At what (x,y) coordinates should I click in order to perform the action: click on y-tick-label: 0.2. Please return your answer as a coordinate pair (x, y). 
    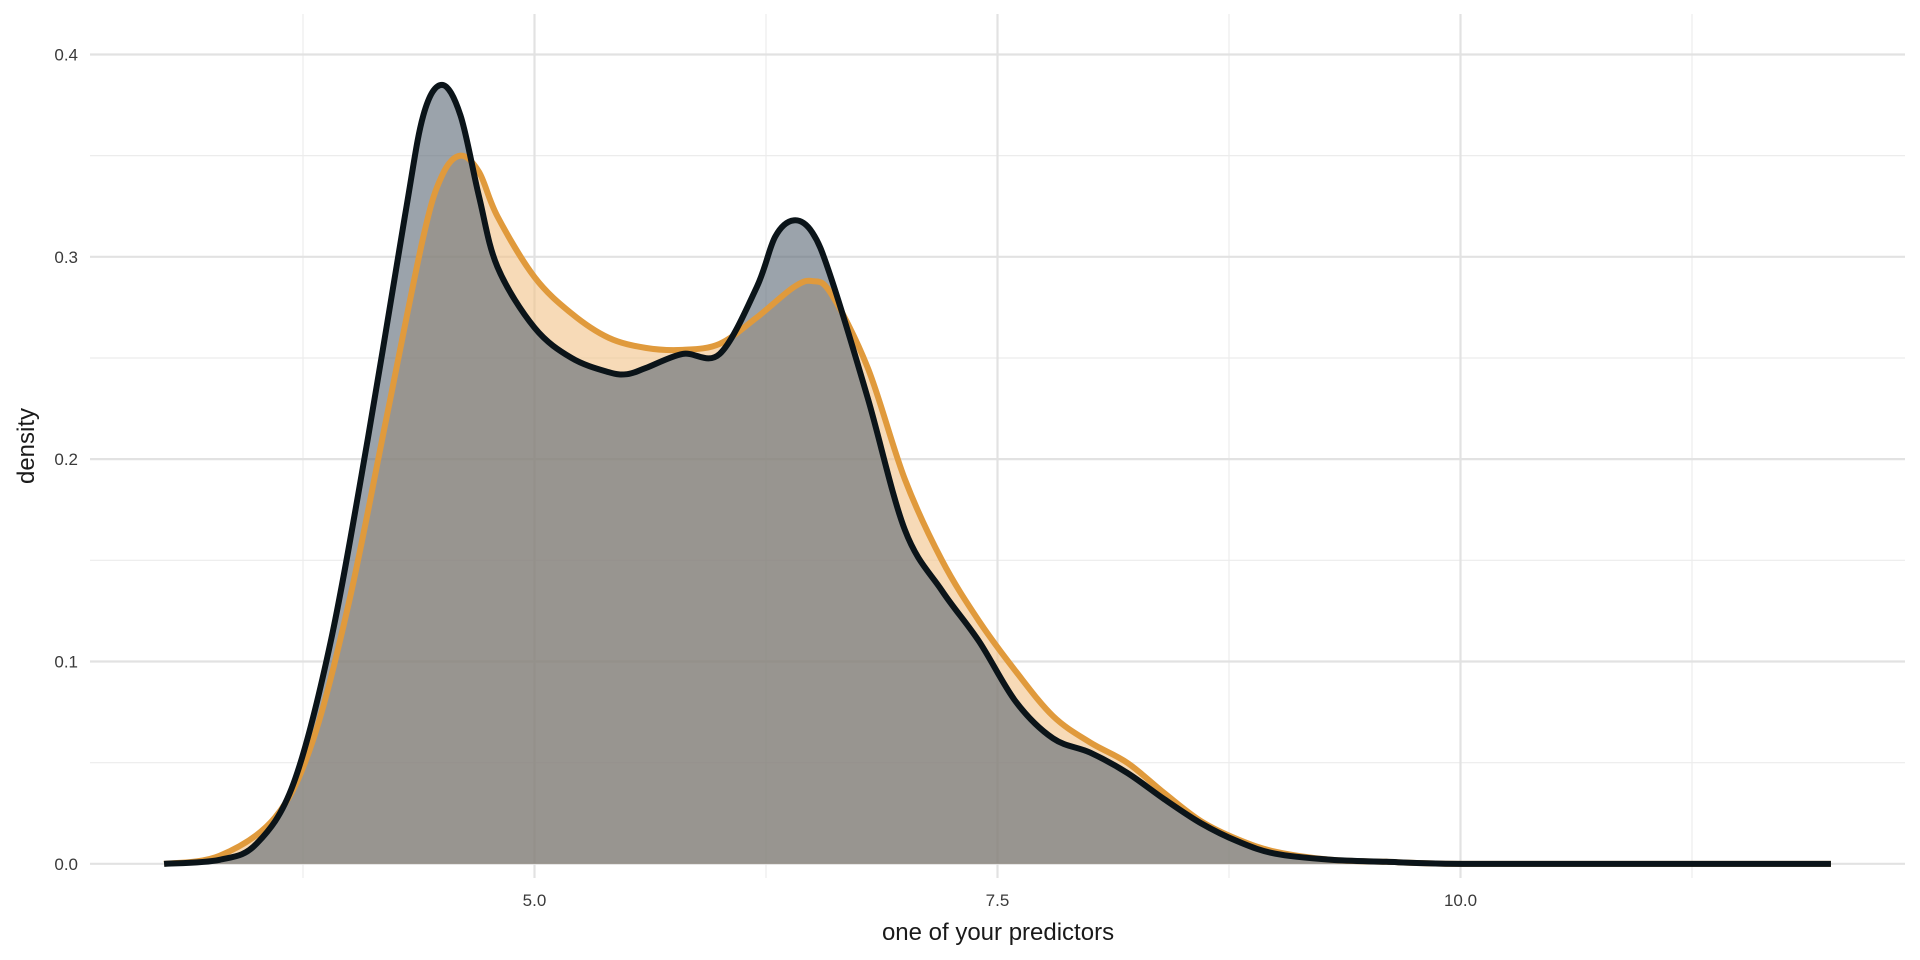
    Looking at the image, I should click on (66, 459).